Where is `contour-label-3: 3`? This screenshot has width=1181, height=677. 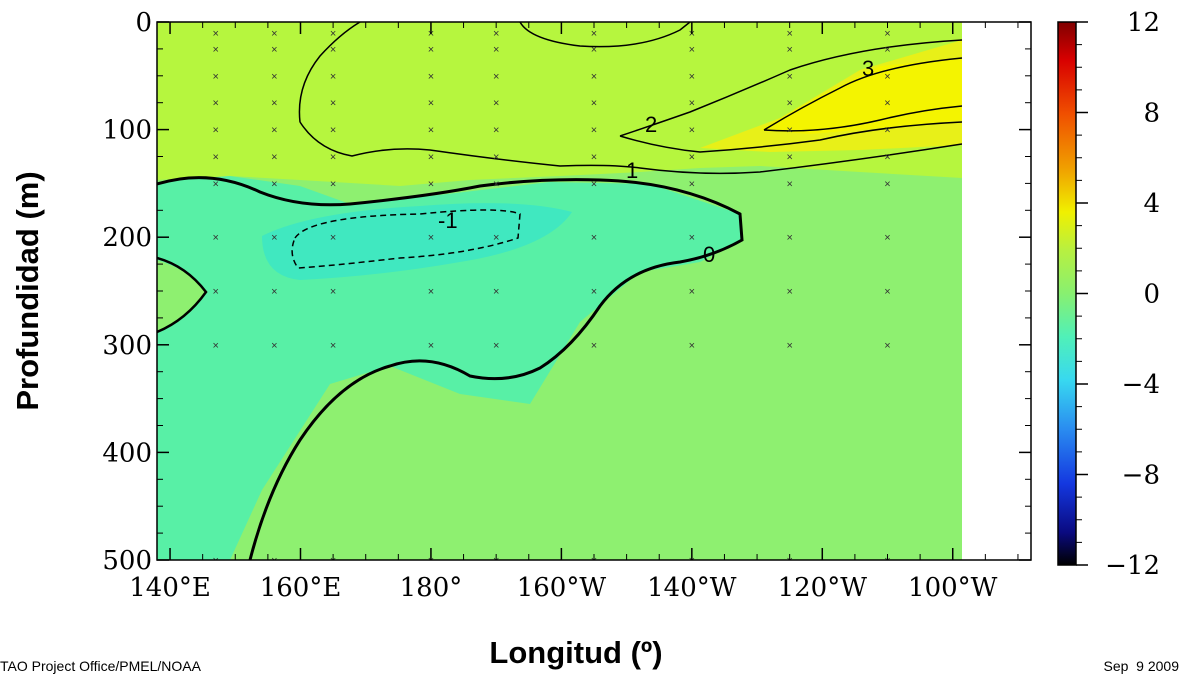
contour-label-3: 3 is located at coordinates (868, 68).